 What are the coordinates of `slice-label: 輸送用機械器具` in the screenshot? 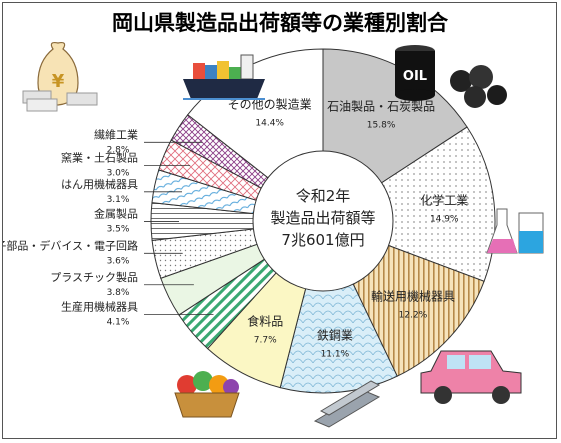 It's located at (413, 295).